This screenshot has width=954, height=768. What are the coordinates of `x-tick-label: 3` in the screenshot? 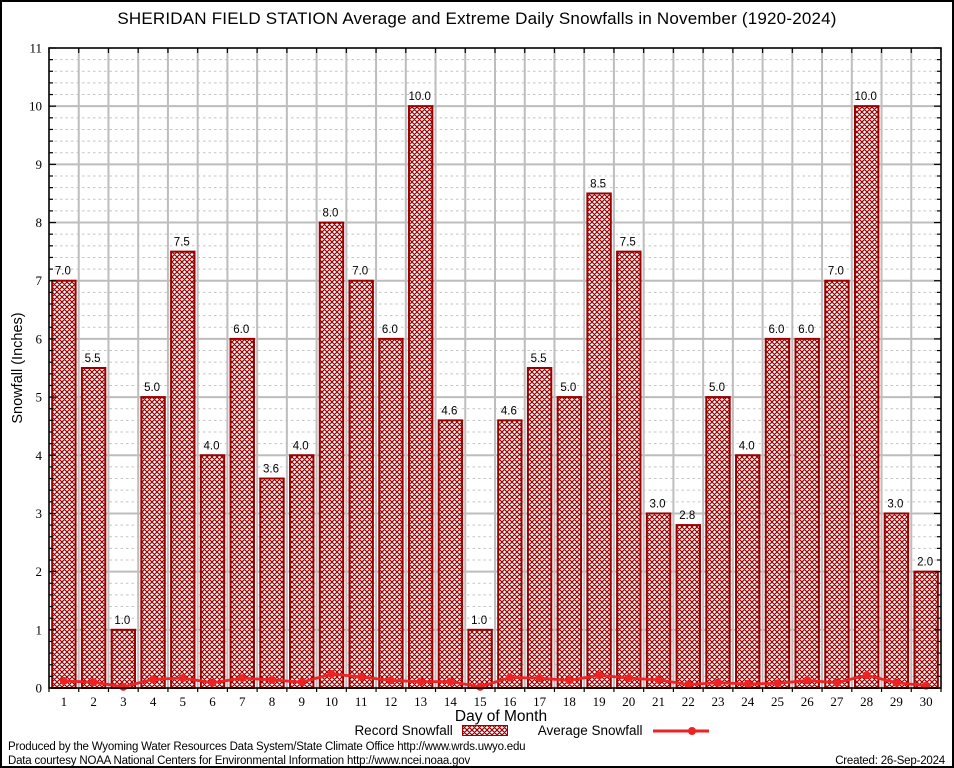 It's located at (123, 701).